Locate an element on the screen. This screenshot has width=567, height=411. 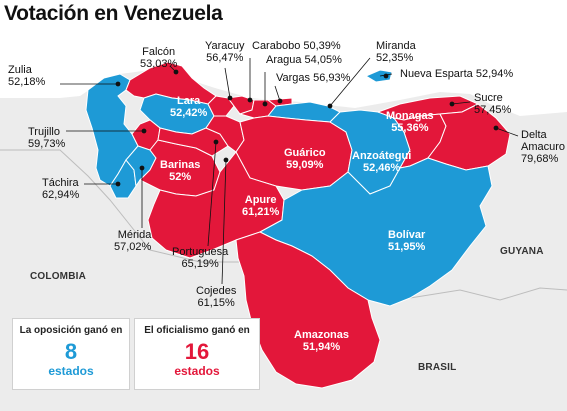
page-title: Votación en Venezuela is located at coordinates (113, 13).